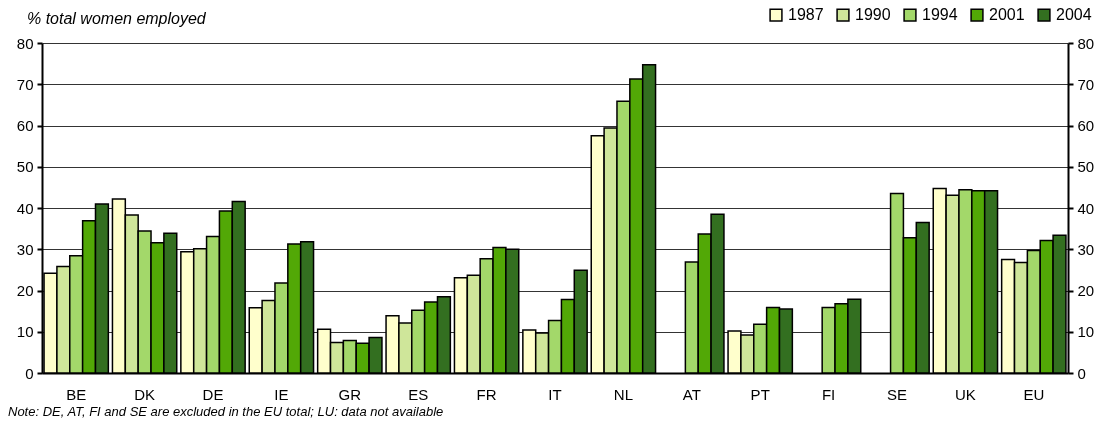 Image resolution: width=1112 pixels, height=433 pixels. What do you see at coordinates (940, 15) in the screenshot?
I see `legend-label: 1994` at bounding box center [940, 15].